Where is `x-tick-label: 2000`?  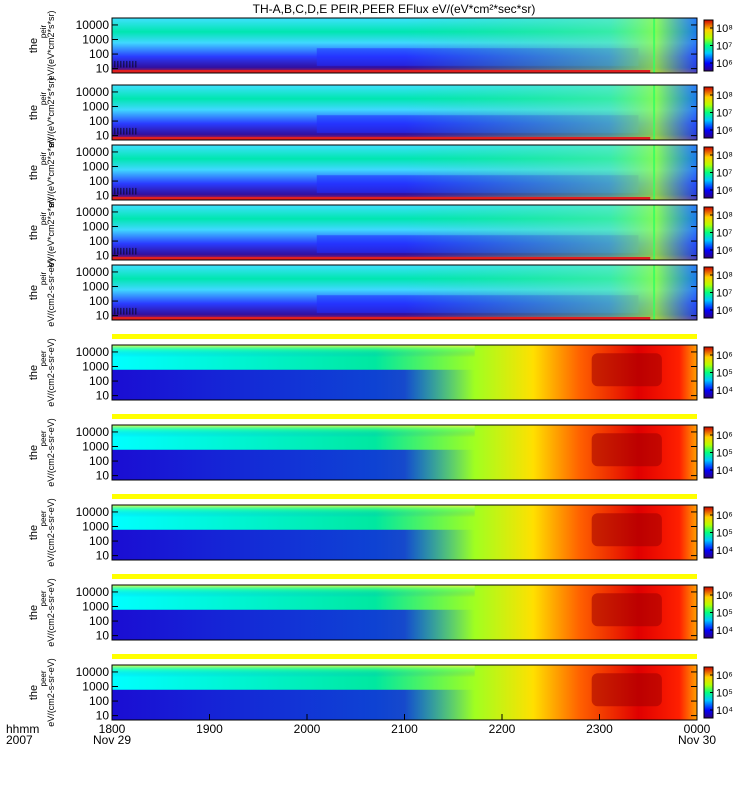
x-tick-label: 2000 is located at coordinates (307, 729).